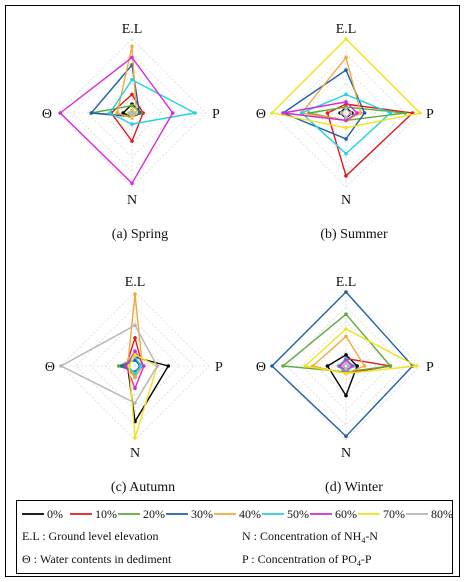 This screenshot has height=582, width=467. Describe the element at coordinates (132, 200) in the screenshot. I see `axis-label-n: N` at that location.